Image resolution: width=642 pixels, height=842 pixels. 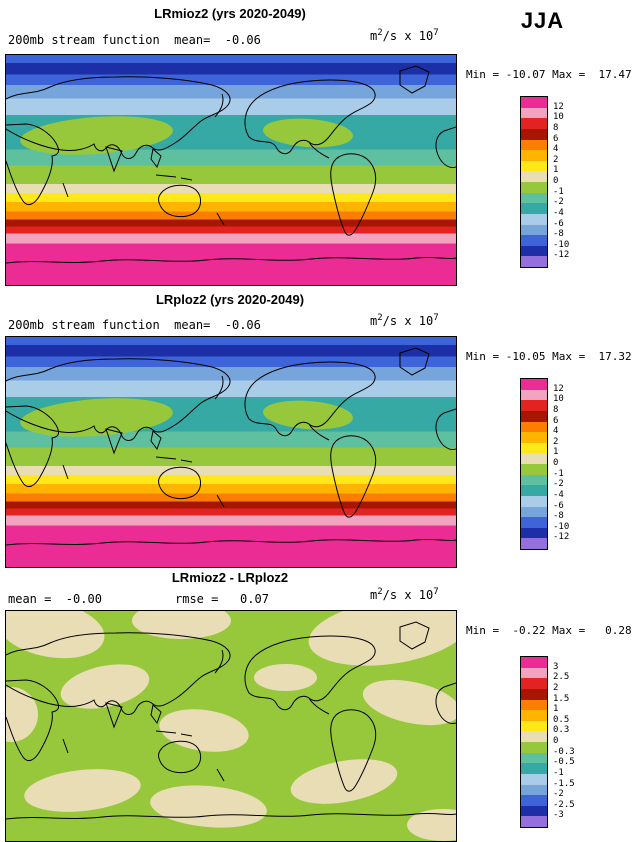 What do you see at coordinates (561, 730) in the screenshot?
I see `colorbar-tick-label: 0.3` at bounding box center [561, 730].